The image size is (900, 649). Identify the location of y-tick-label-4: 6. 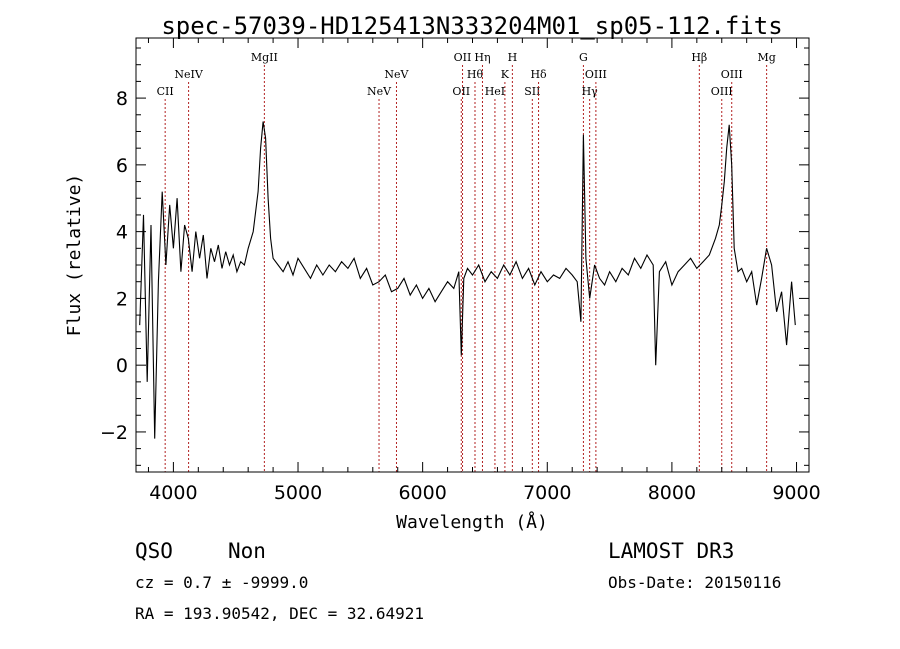
(122, 166).